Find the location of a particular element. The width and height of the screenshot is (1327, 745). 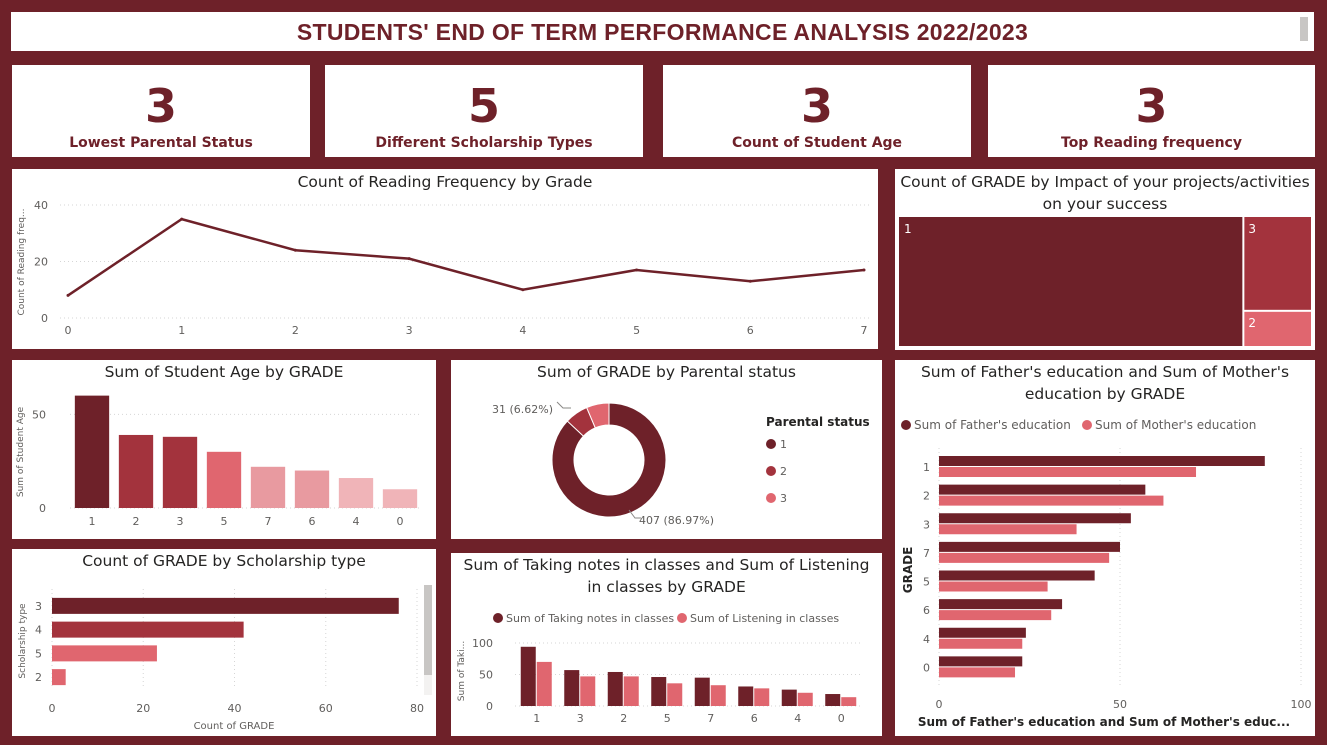

legend-title: Parental status is located at coordinates (818, 422).